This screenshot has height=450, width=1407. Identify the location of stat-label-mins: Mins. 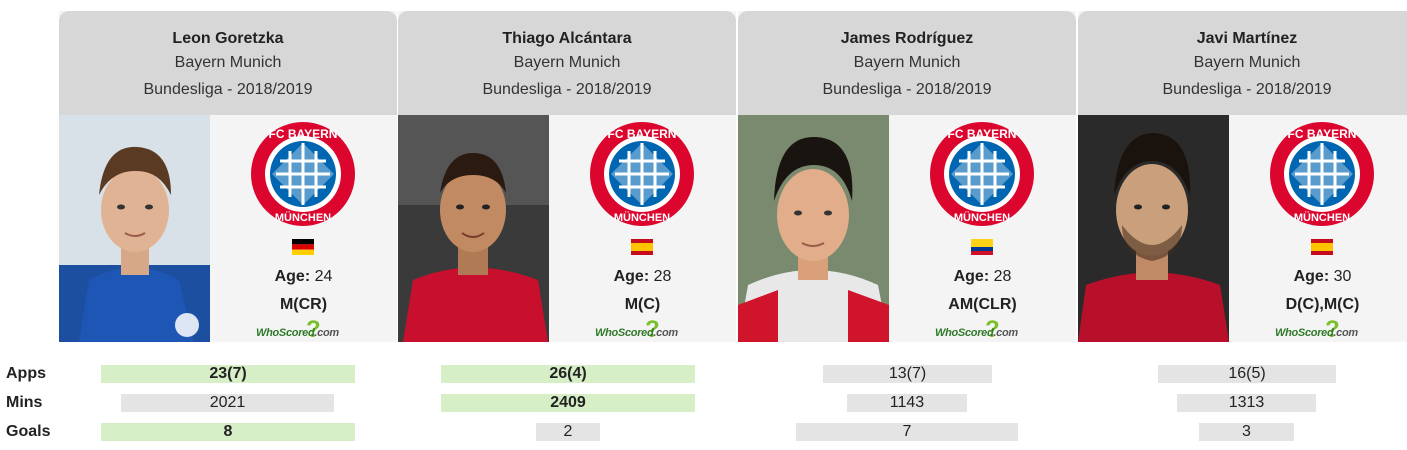
(24, 402).